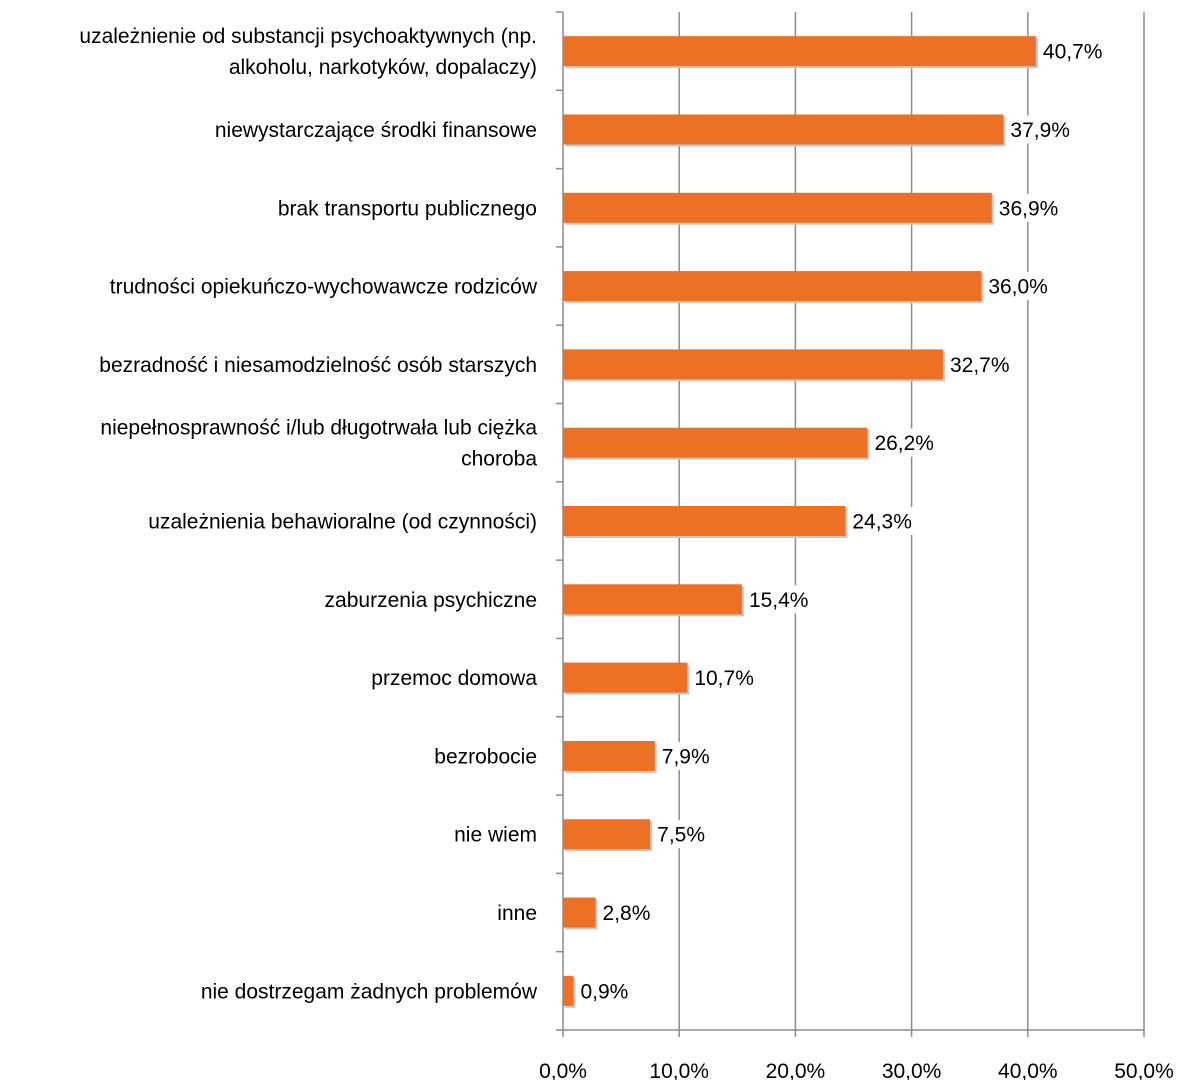  I want to click on category-label-line: uzależnienia behawioralne (od czynności), so click(342, 522).